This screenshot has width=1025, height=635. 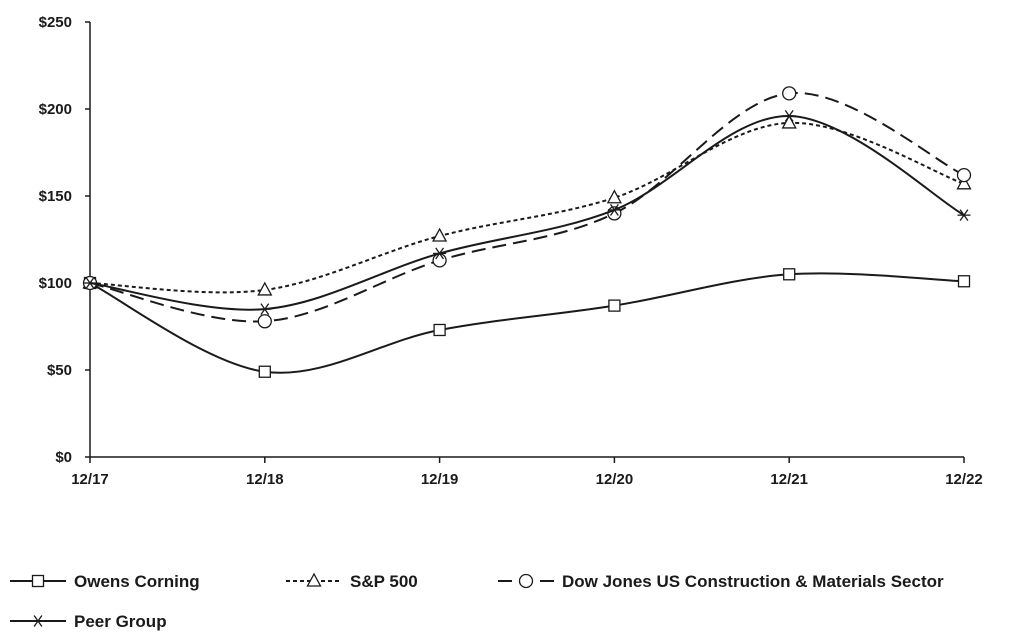 I want to click on x-tick-label: 12/20, so click(x=615, y=479).